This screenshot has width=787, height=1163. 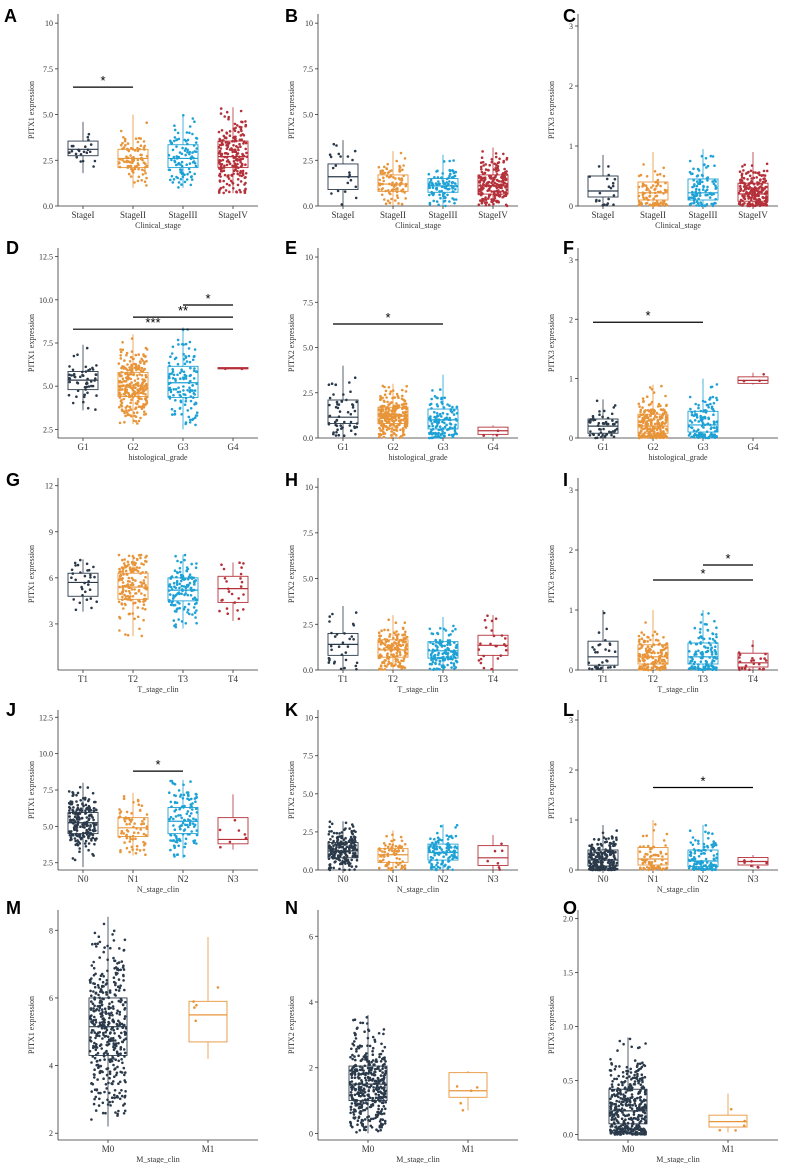 What do you see at coordinates (133, 824) in the screenshot?
I see `box-N1` at bounding box center [133, 824].